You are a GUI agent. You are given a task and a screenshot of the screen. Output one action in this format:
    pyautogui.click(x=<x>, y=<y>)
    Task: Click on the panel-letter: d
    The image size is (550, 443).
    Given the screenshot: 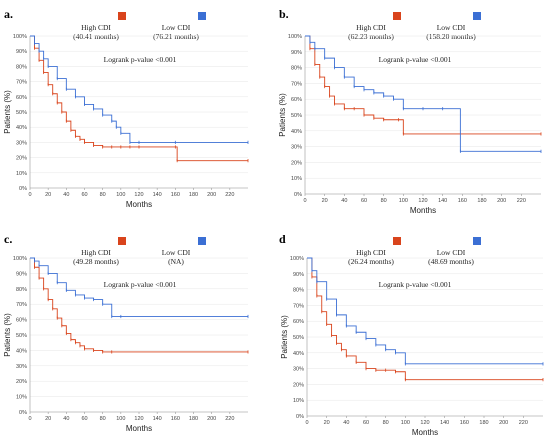 What is the action you would take?
    pyautogui.click(x=282, y=239)
    